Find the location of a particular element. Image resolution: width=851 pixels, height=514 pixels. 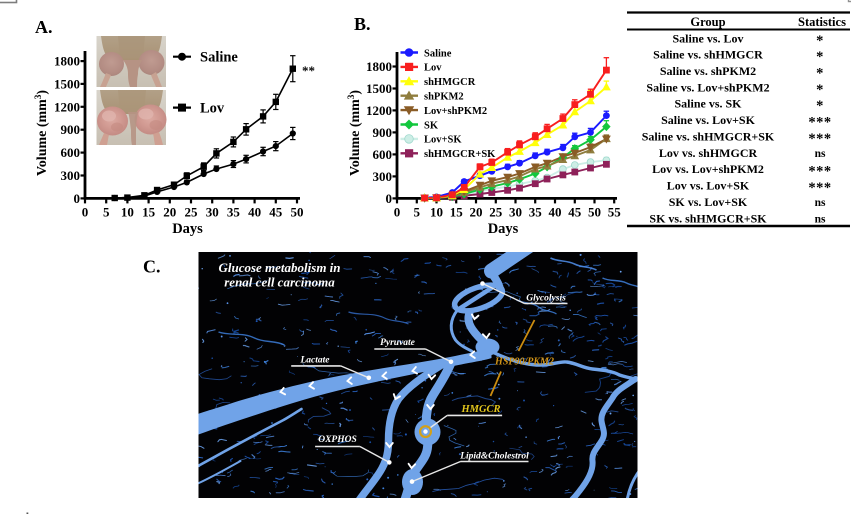

svg-text: Glycolysis is located at coordinates (546, 299).